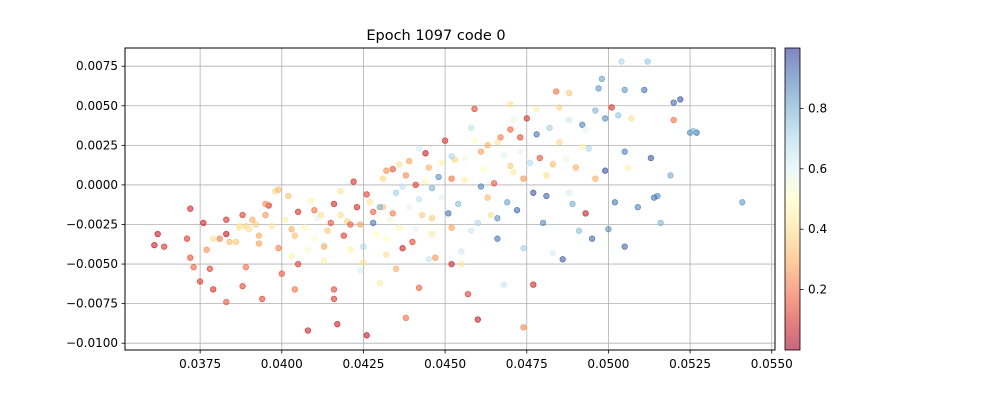 This screenshot has height=404, width=1000. What do you see at coordinates (817, 290) in the screenshot?
I see `colorbar-tick-label: 0.2` at bounding box center [817, 290].